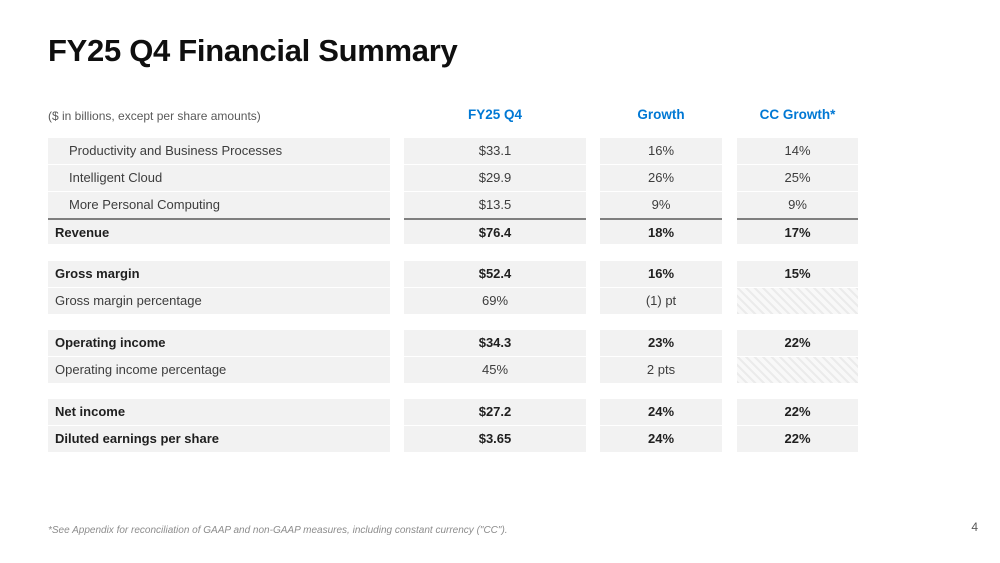  What do you see at coordinates (495, 301) in the screenshot?
I see `cell-fy25-q4: 69%` at bounding box center [495, 301].